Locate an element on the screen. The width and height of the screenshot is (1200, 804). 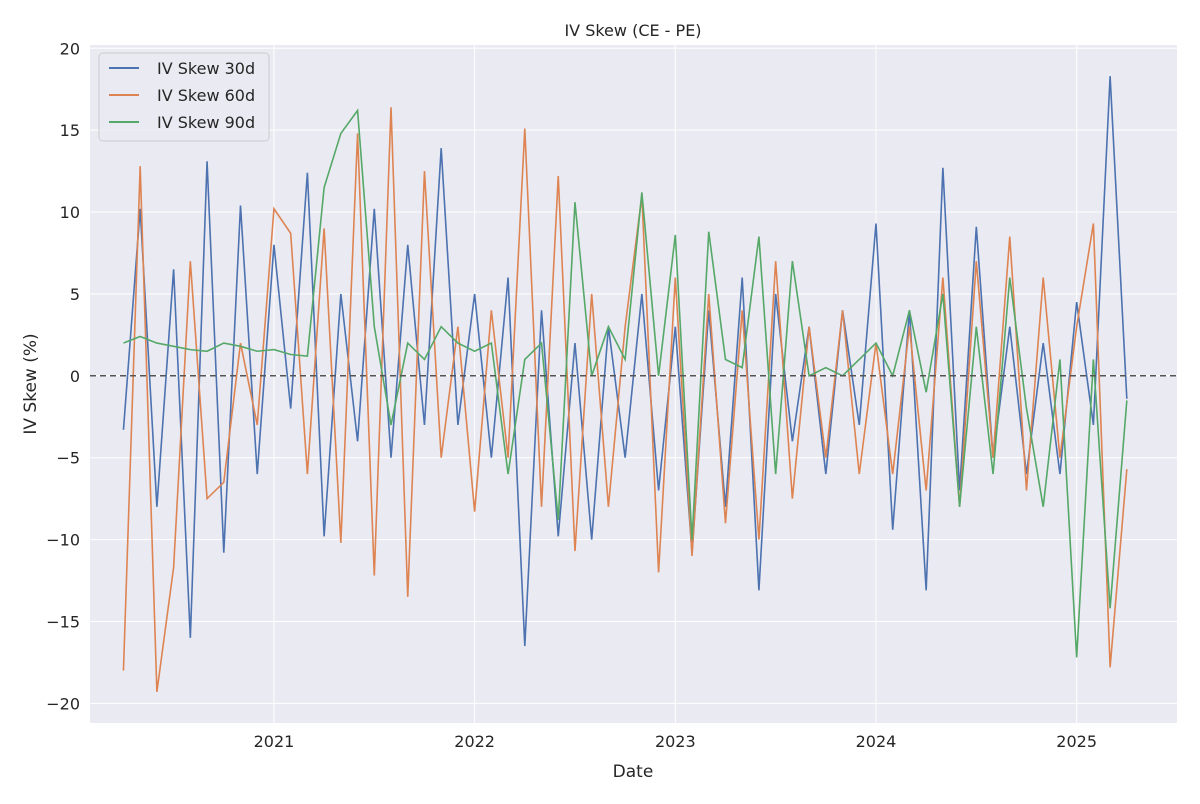
y-axis-label: IV Skew (%) is located at coordinates (31, 383).